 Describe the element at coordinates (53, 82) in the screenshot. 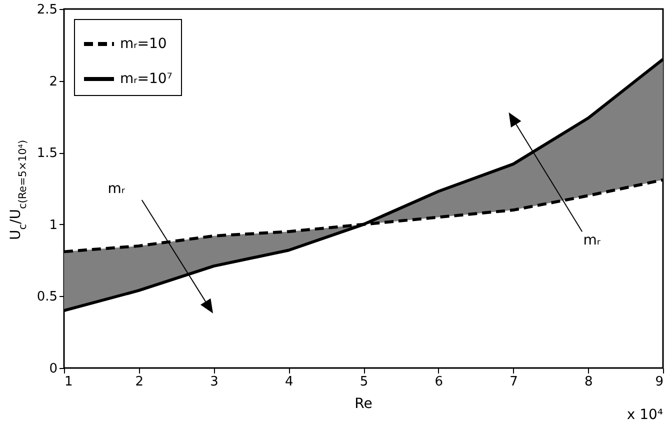

I see `y-tick-label: 2` at that location.